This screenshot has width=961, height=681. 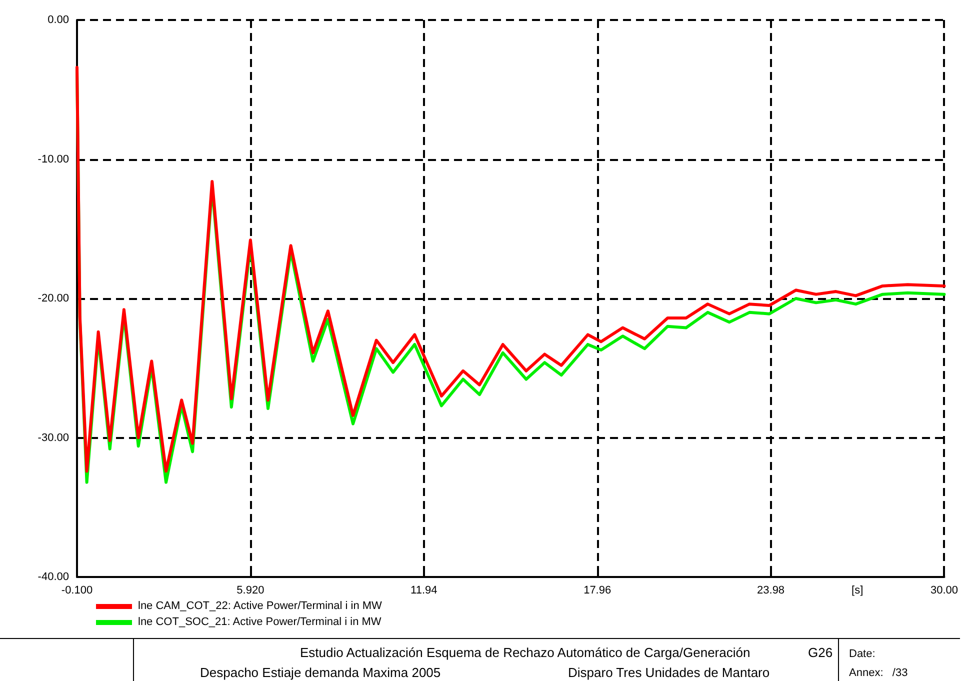 What do you see at coordinates (53, 298) in the screenshot?
I see `y-tick-label: -20.00` at bounding box center [53, 298].